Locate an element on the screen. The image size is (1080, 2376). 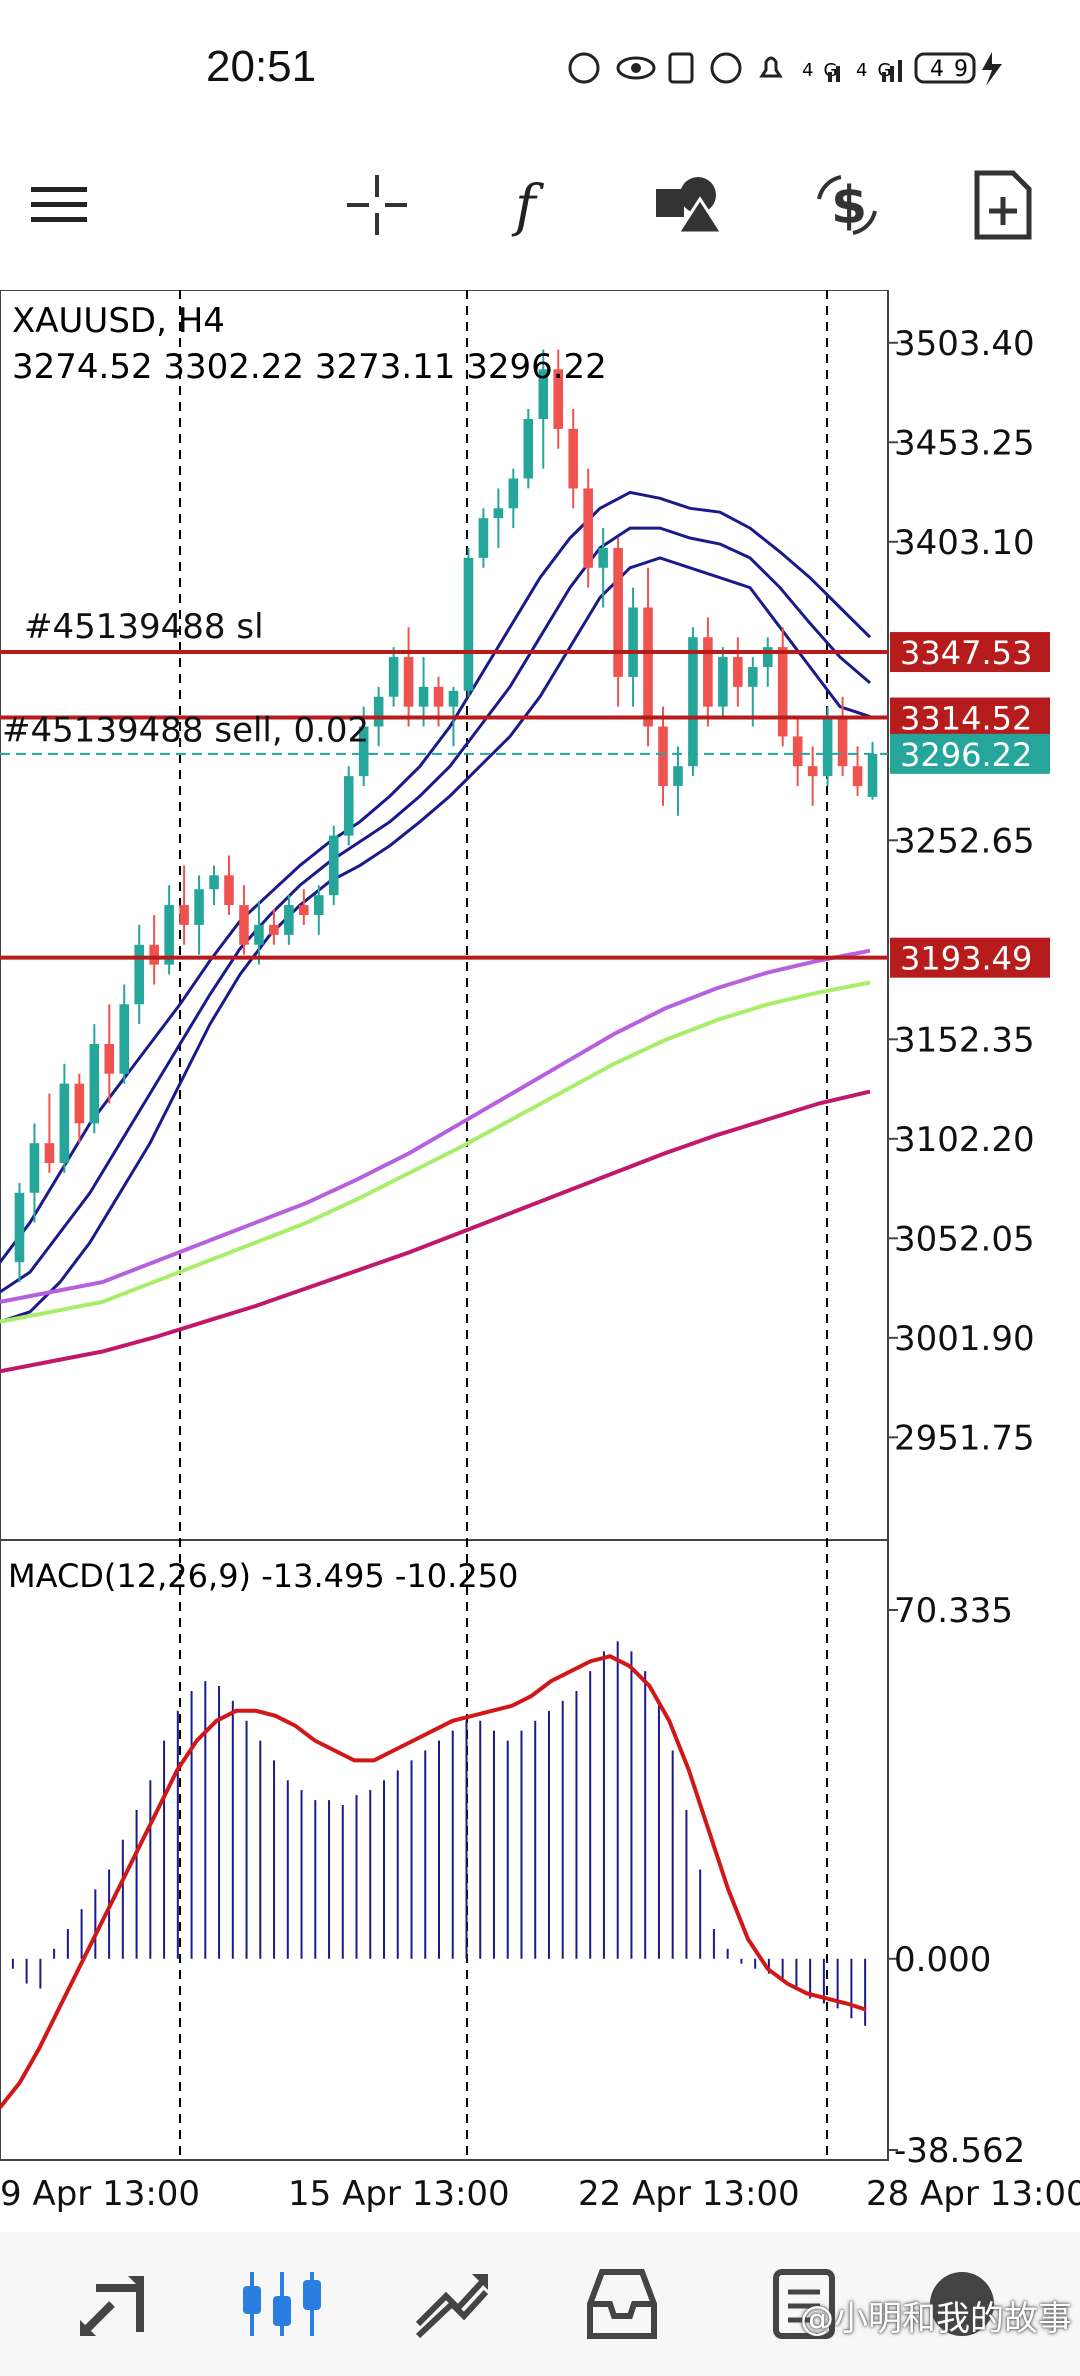
toolbar: f $ is located at coordinates (540, 210).